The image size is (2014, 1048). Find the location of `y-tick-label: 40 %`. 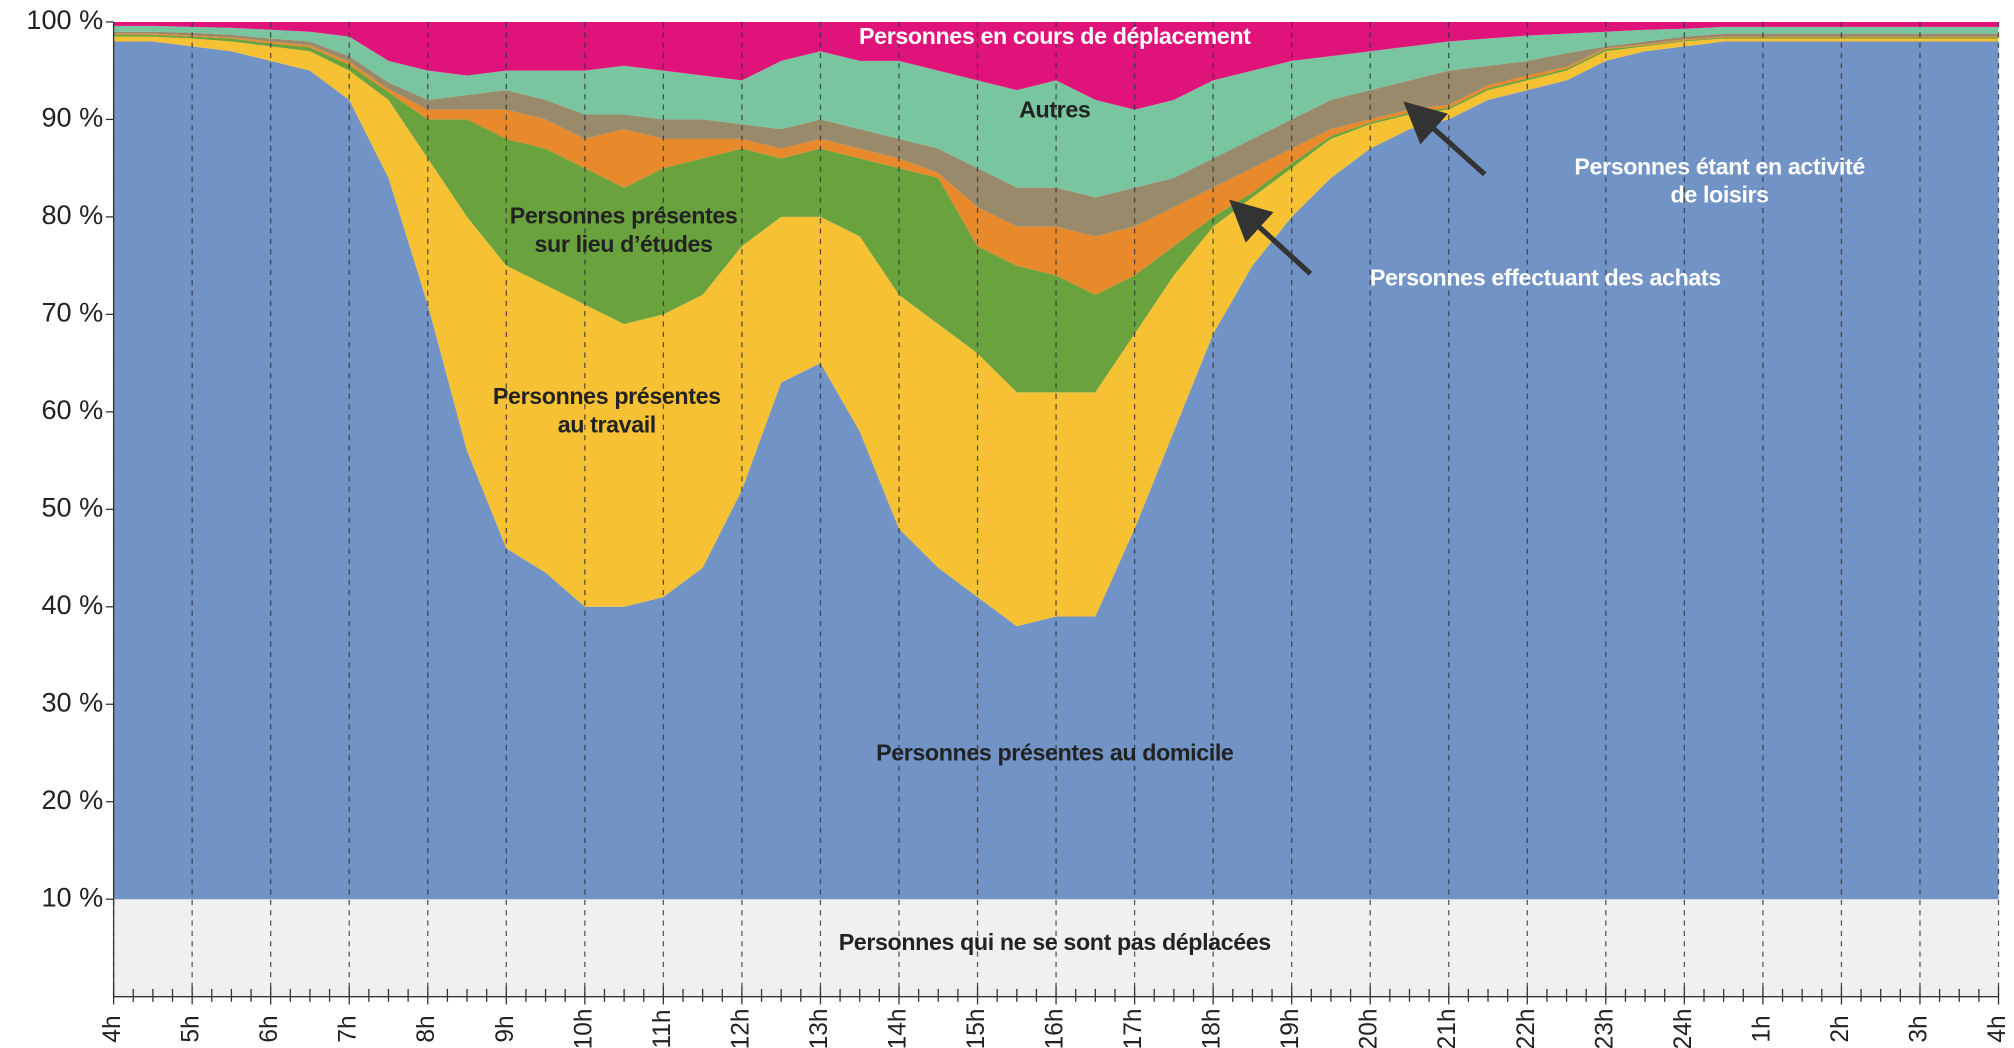

y-tick-label: 40 % is located at coordinates (72, 604).